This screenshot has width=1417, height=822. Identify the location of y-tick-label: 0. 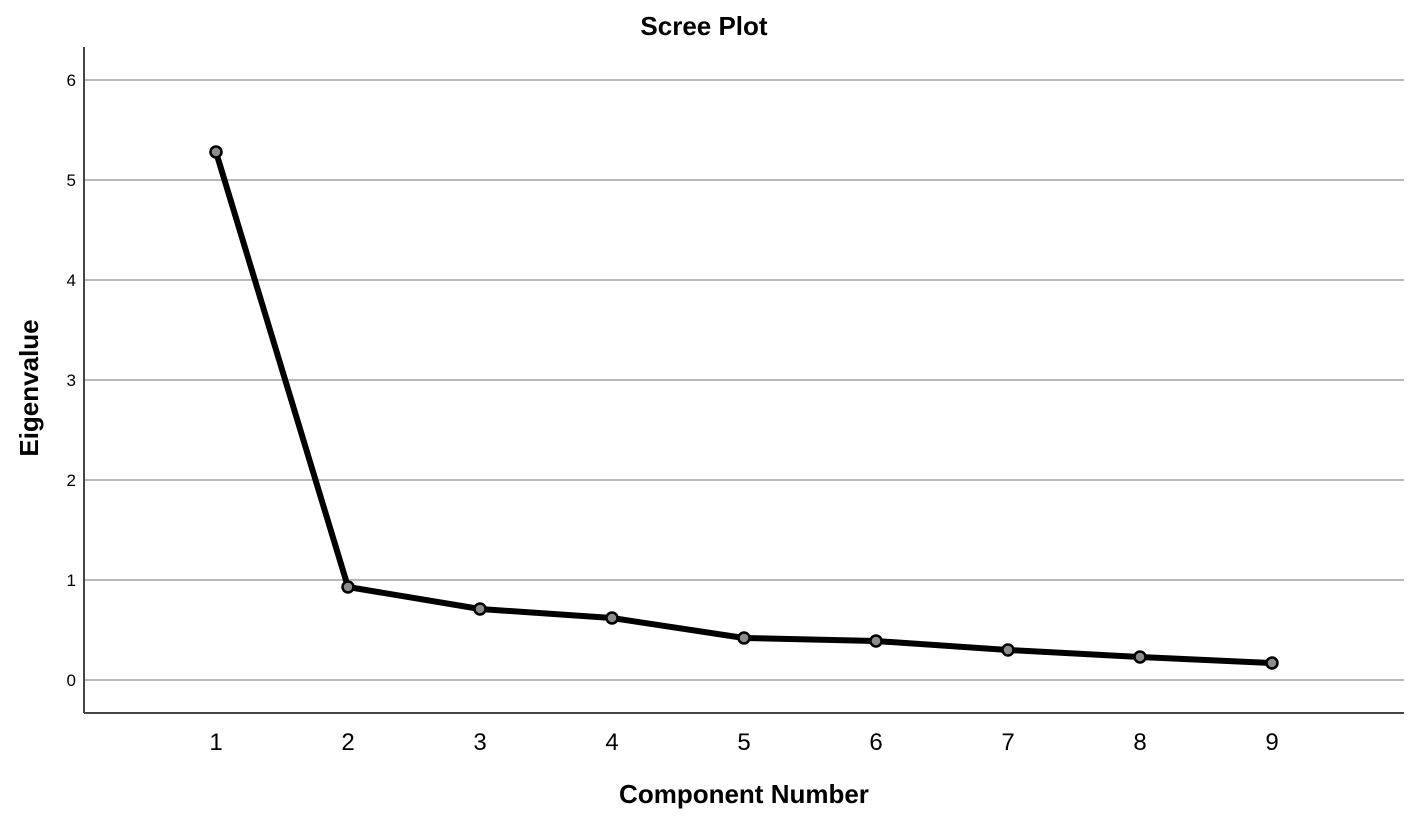
(71, 680).